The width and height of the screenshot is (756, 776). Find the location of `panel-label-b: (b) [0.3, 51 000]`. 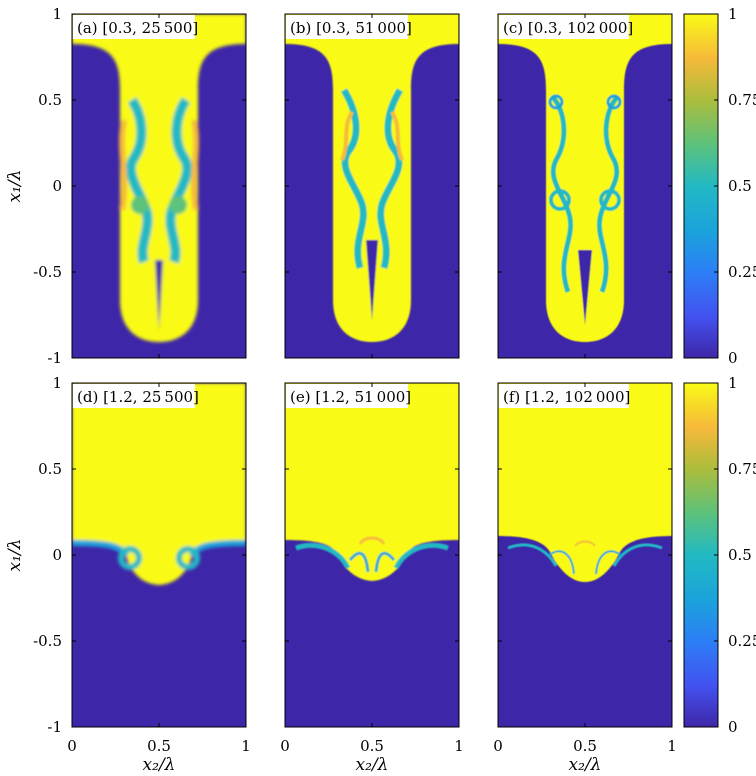

panel-label-b: (b) [0.3, 51 000] is located at coordinates (349, 27).